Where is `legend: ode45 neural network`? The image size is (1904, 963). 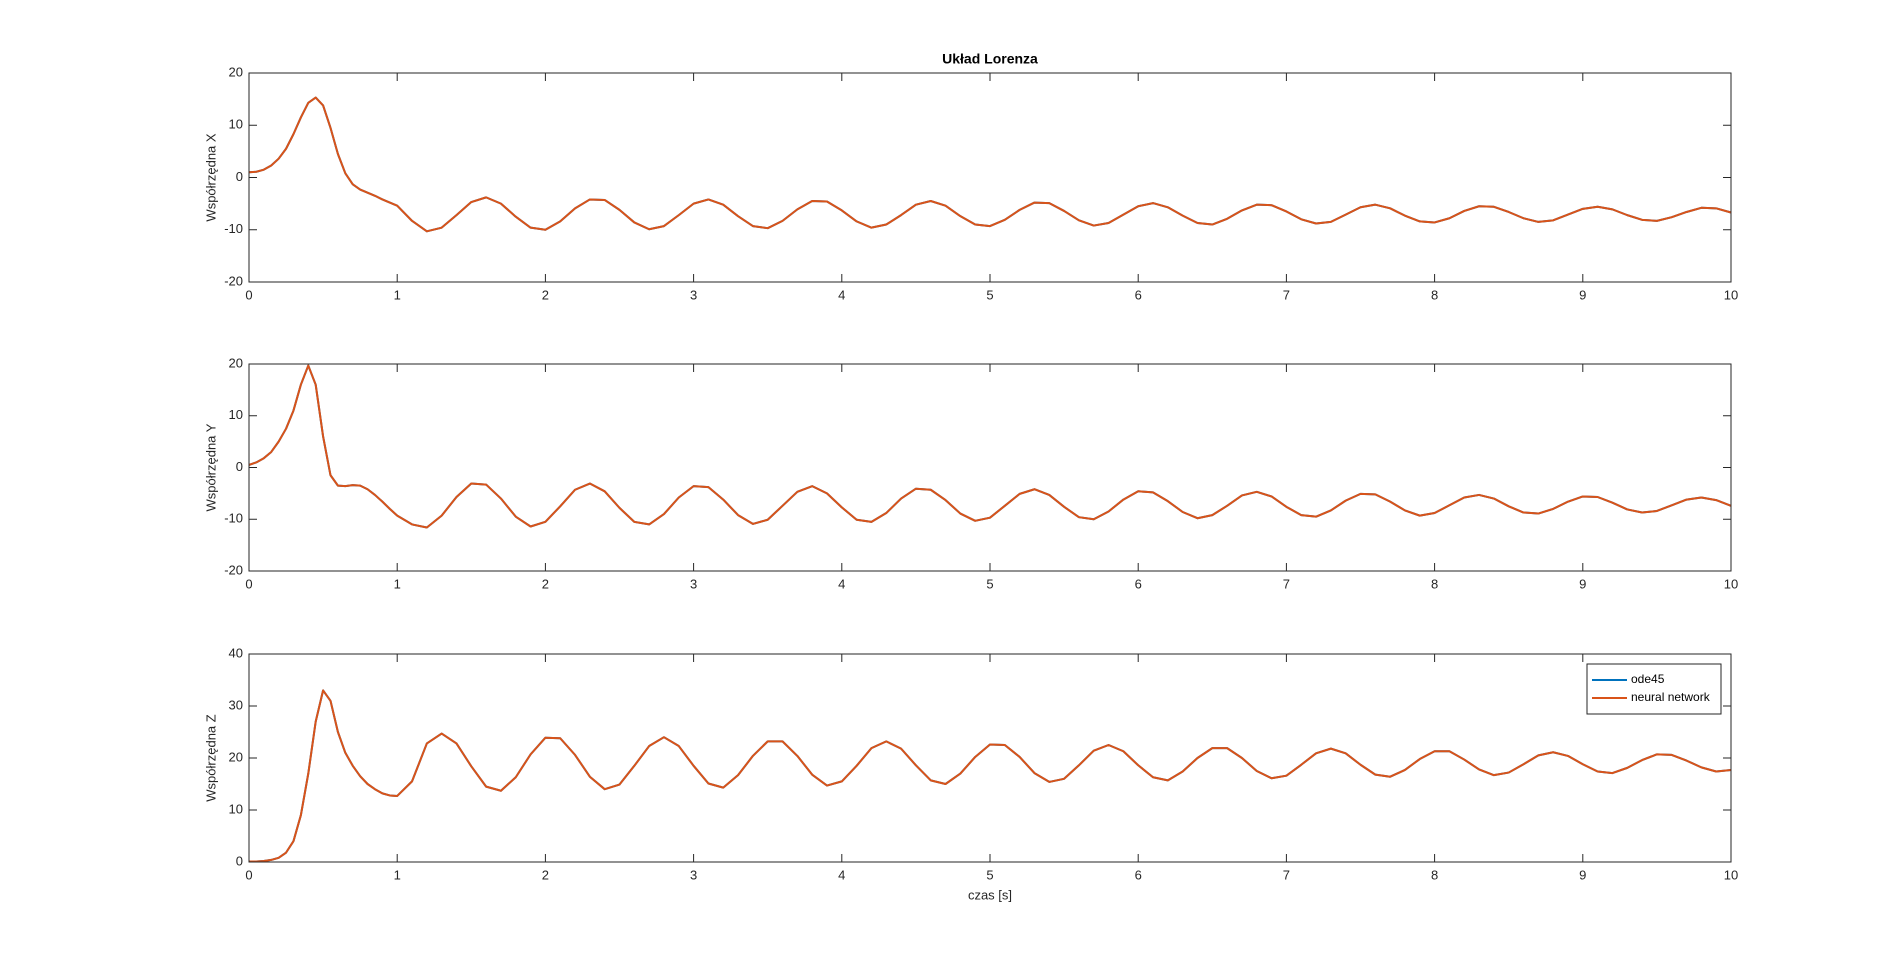
legend: ode45 neural network is located at coordinates (1654, 689).